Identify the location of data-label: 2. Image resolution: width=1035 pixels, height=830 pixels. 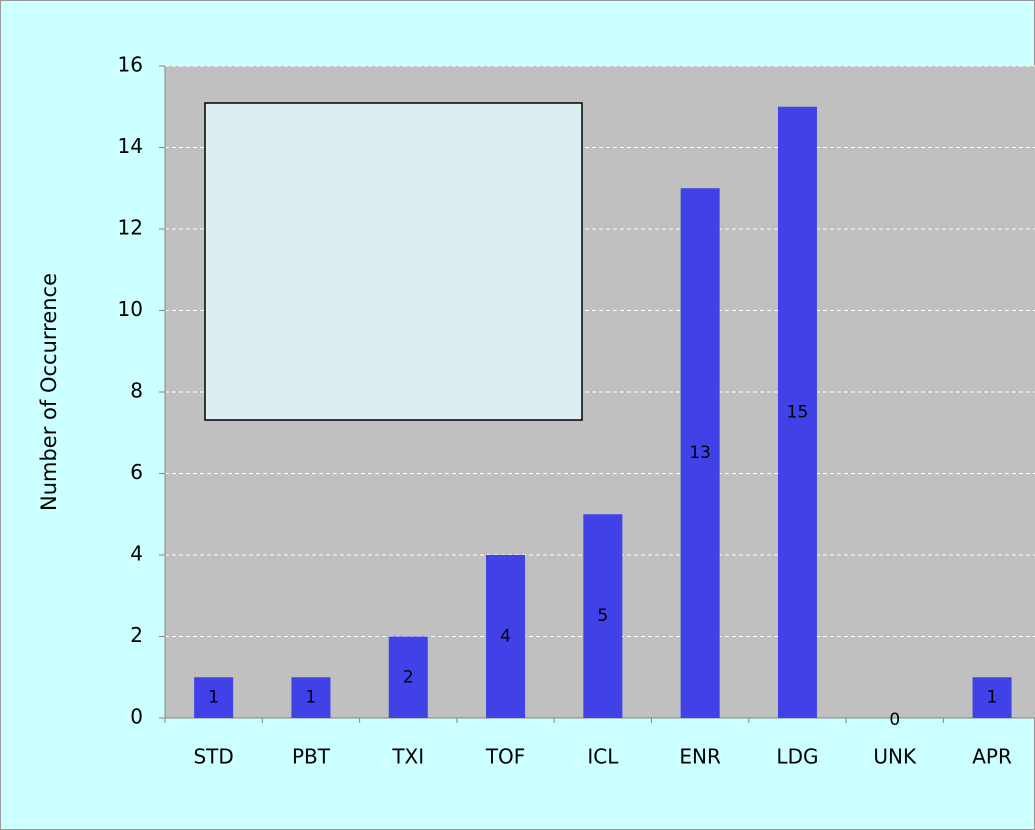
(408, 677).